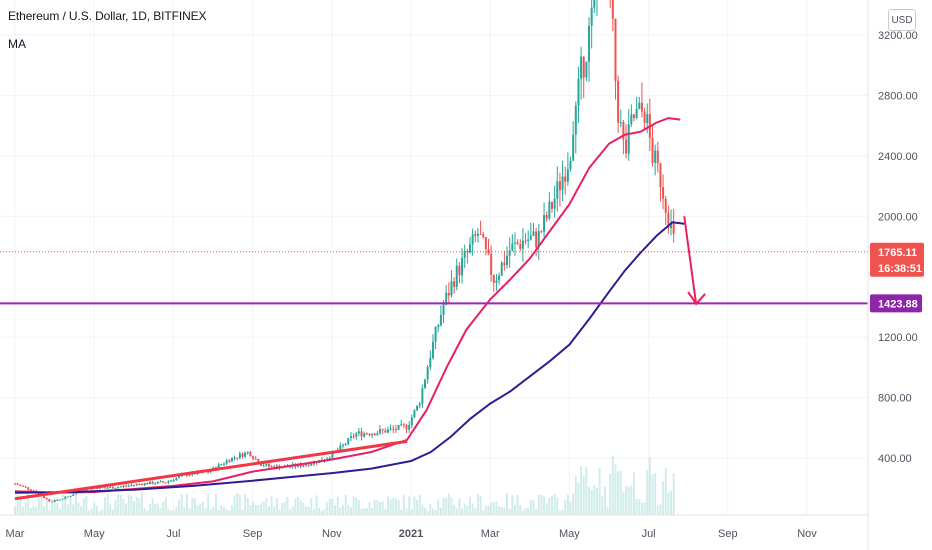 This screenshot has height=550, width=932. What do you see at coordinates (649, 534) in the screenshot?
I see `time-tick-label: Jul` at bounding box center [649, 534].